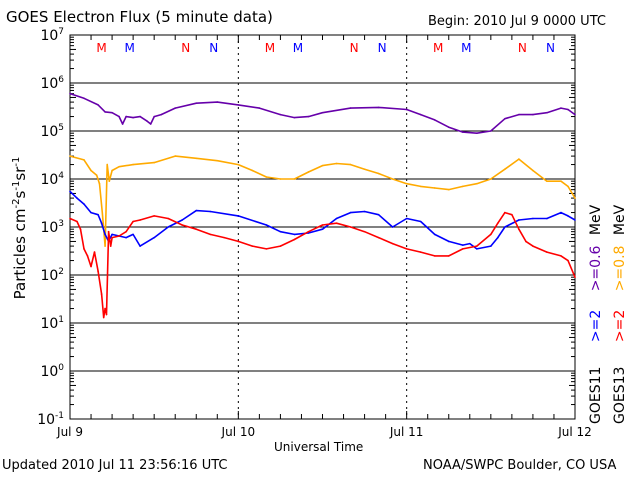  I want to click on y-tick-label: 104, so click(52, 179).